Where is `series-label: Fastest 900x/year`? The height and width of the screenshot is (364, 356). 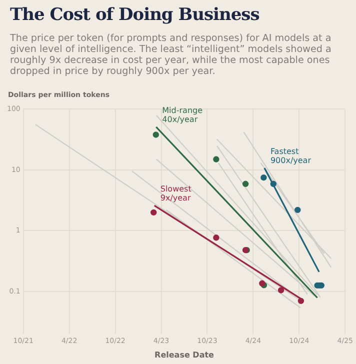
series-label: Fastest 900x/year is located at coordinates (291, 155).